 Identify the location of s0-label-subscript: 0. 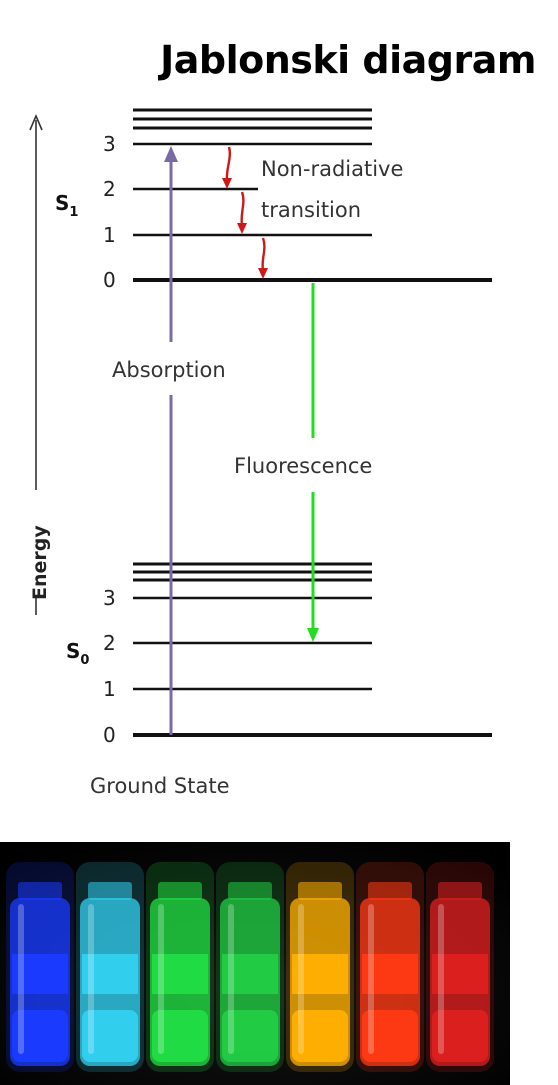
(84, 660).